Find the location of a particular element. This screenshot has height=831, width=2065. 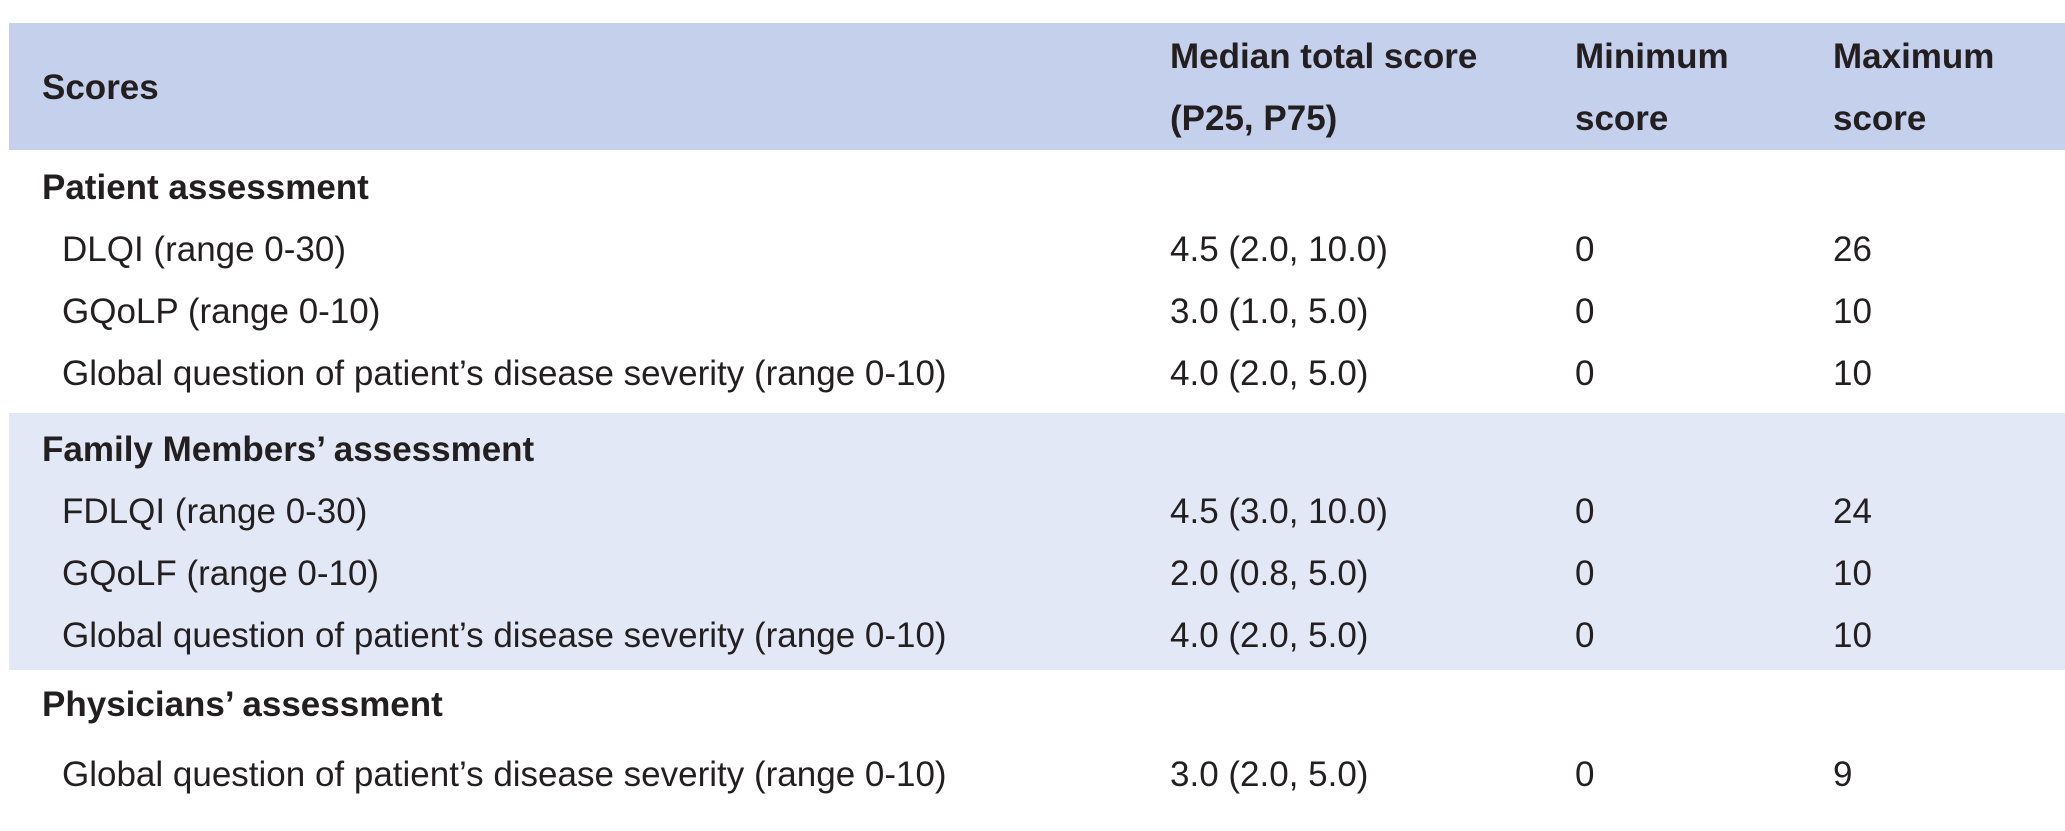

section-heading-row: Physicians’ assessment is located at coordinates (1037, 705).